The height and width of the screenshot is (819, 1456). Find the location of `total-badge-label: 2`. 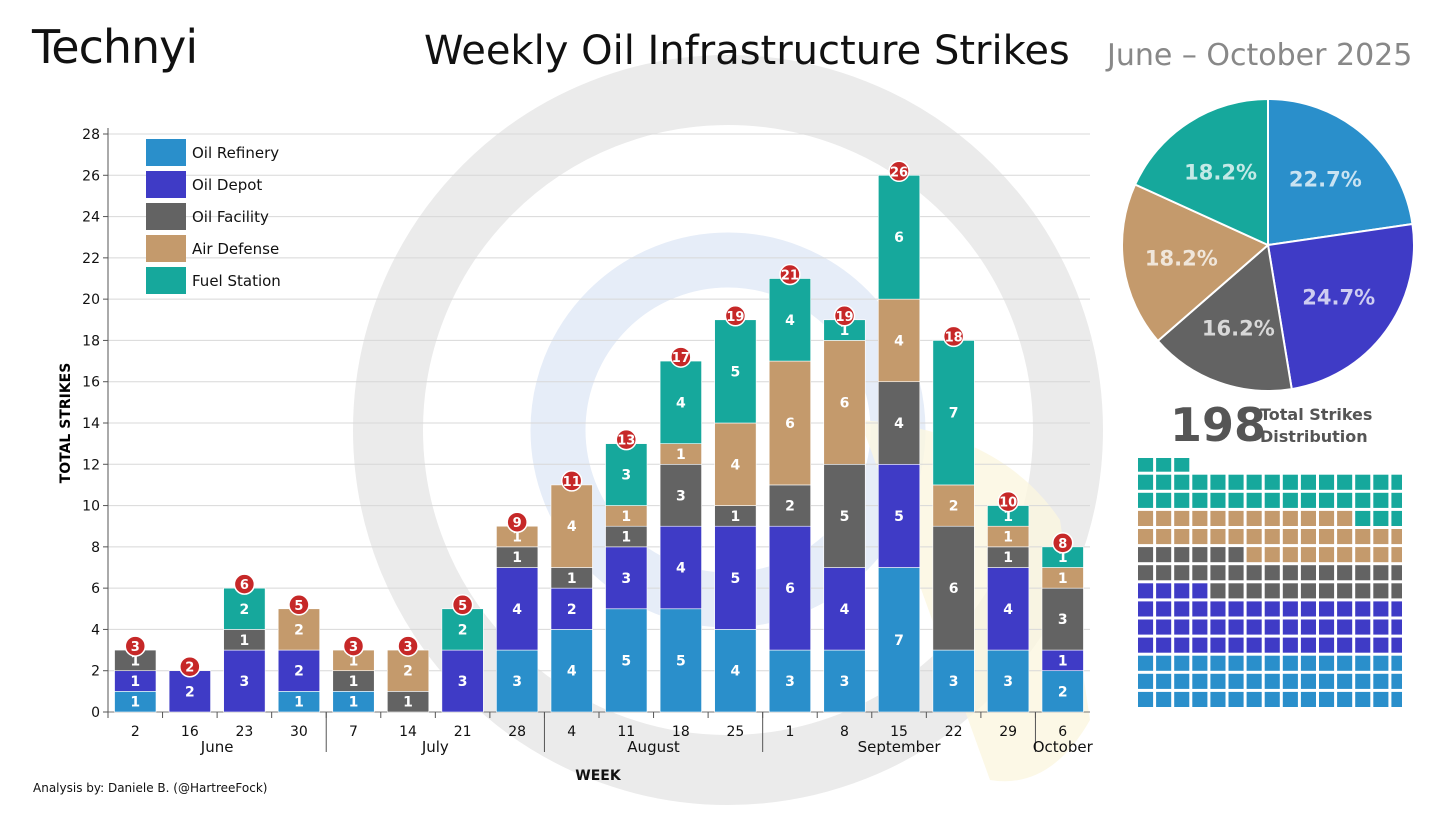

total-badge-label: 2 is located at coordinates (189, 668).